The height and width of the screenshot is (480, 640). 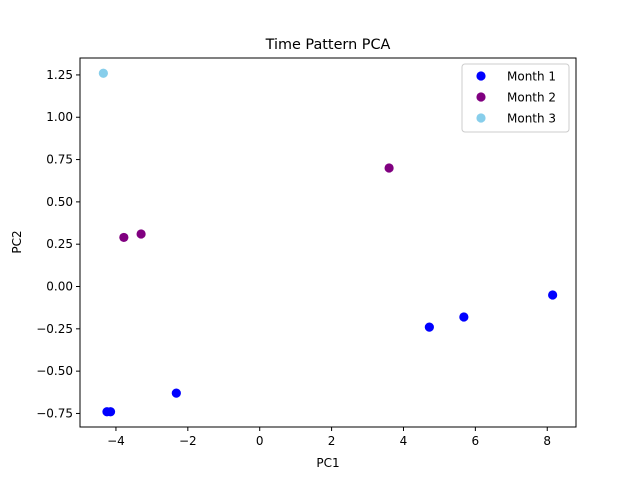 What do you see at coordinates (54, 329) in the screenshot?
I see `y-tick-label: −0.25` at bounding box center [54, 329].